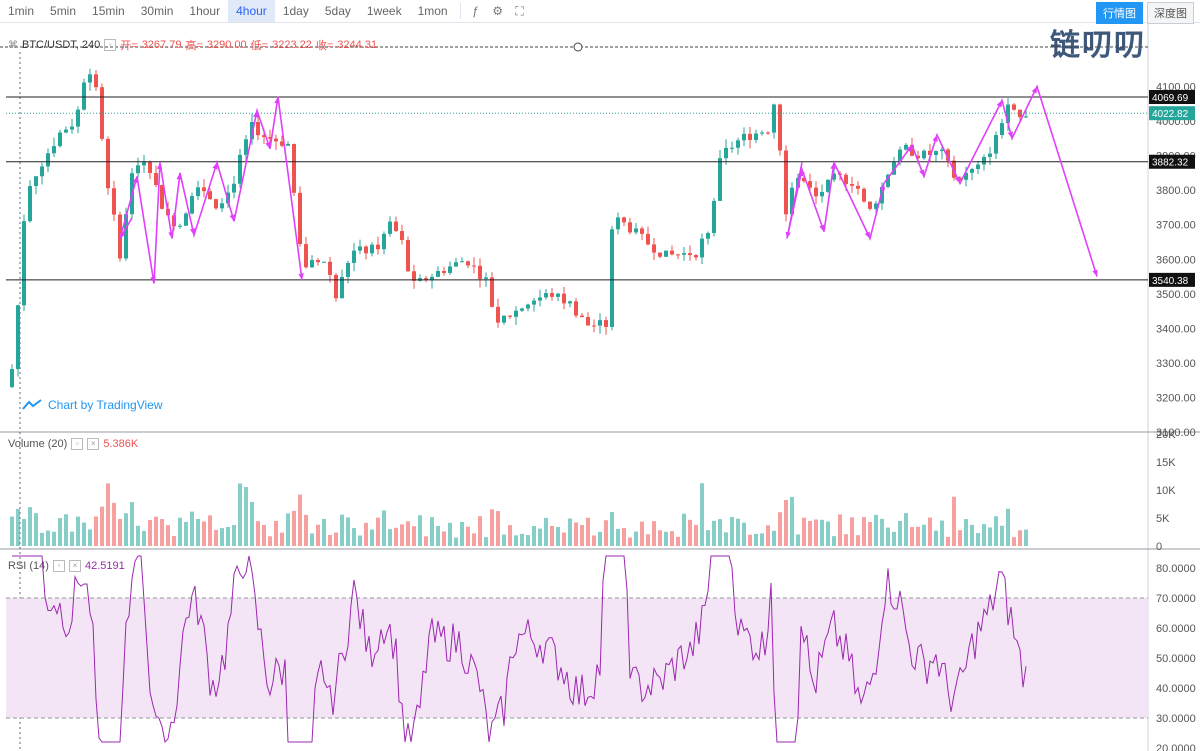 Image resolution: width=1200 pixels, height=751 pixels. Describe the element at coordinates (1166, 491) in the screenshot. I see `volume-tick-label: 10K` at that location.